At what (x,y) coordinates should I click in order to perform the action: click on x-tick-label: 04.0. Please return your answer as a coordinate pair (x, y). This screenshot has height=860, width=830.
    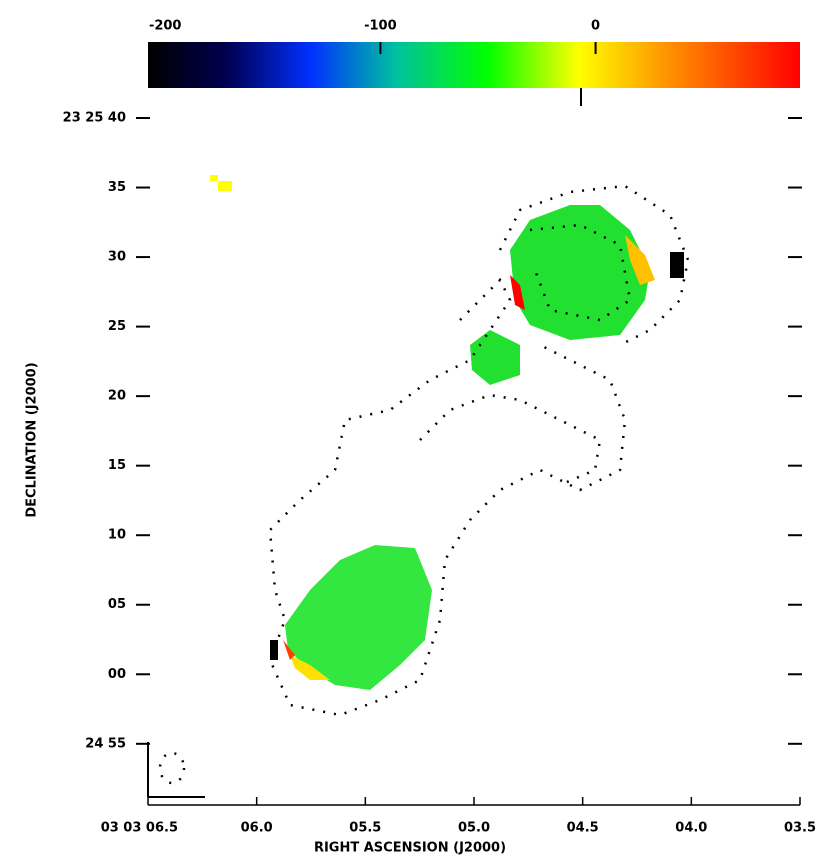
    Looking at the image, I should click on (691, 828).